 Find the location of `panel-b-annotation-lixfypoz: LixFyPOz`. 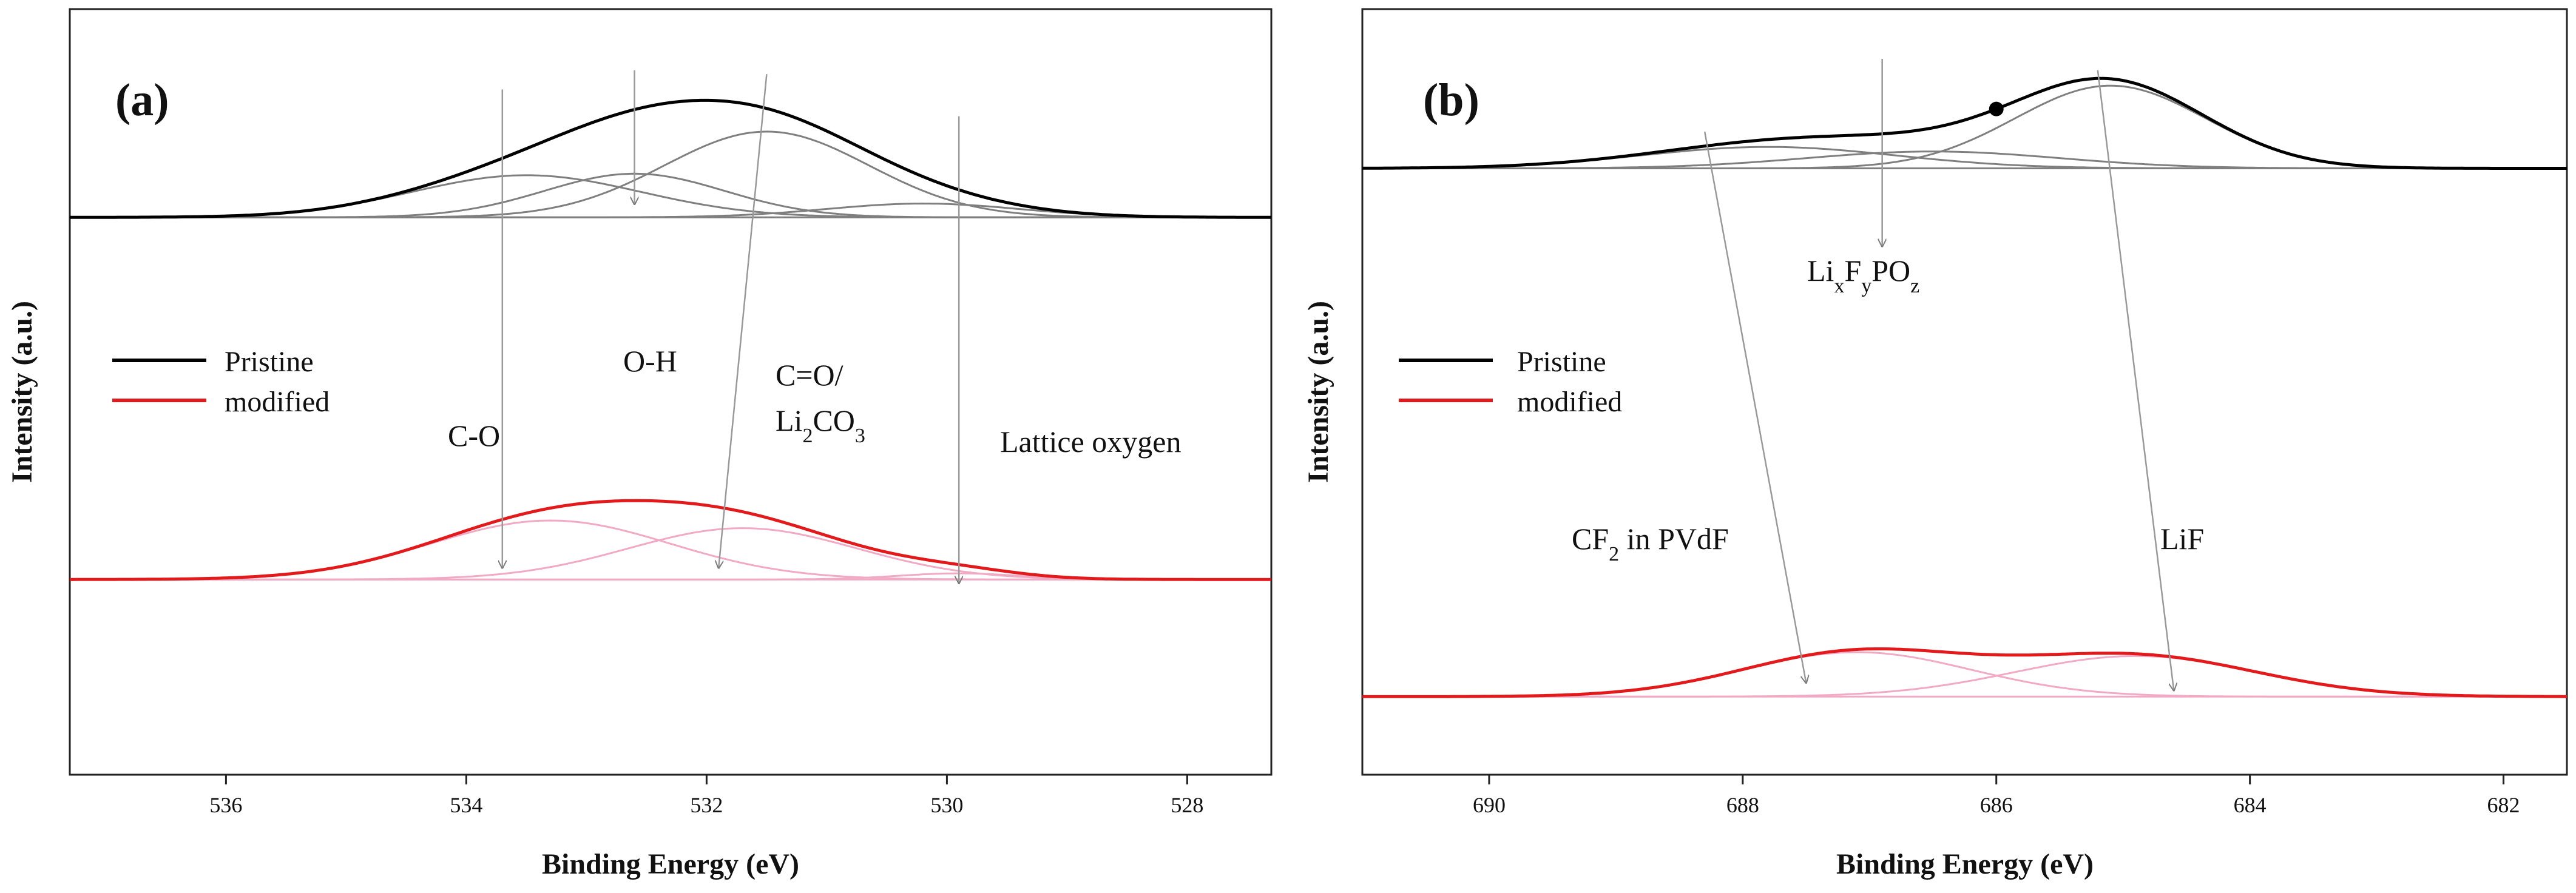

panel-b-annotation-lixfypoz: LixFyPOz is located at coordinates (1863, 275).